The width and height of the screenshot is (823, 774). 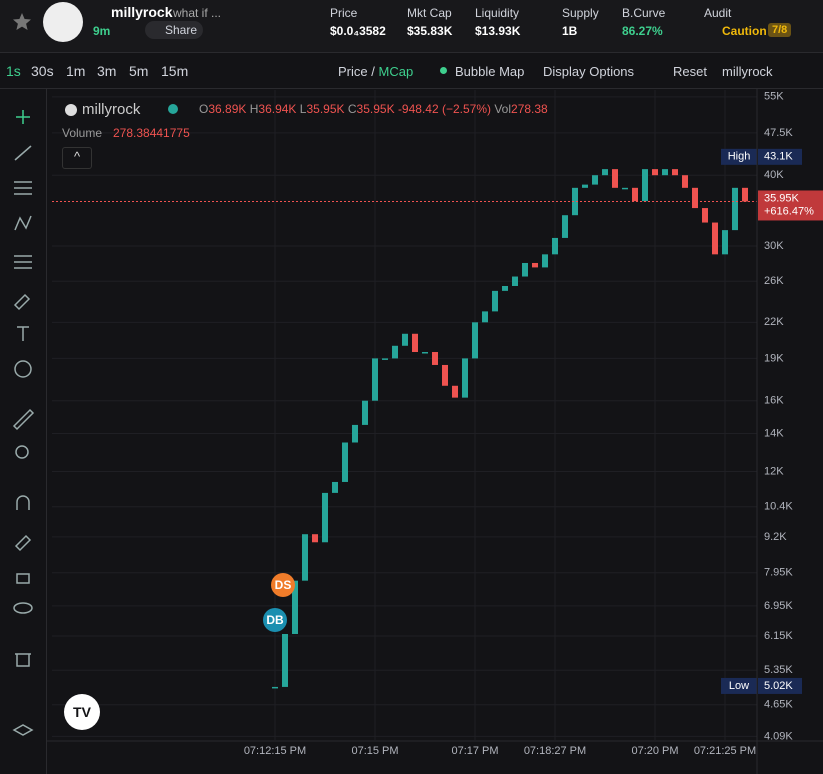 What do you see at coordinates (353, 71) in the screenshot?
I see `price: Price` at bounding box center [353, 71].